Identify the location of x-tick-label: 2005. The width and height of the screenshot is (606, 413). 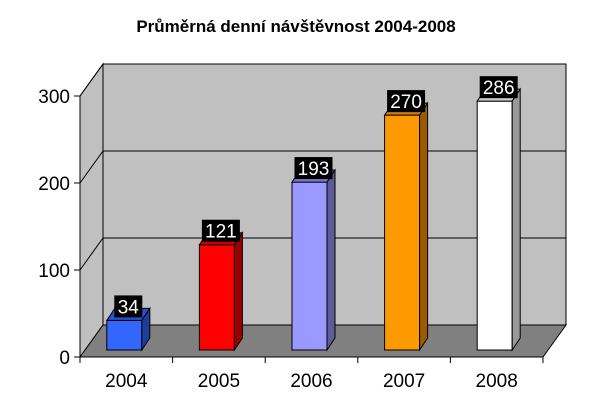
(219, 381).